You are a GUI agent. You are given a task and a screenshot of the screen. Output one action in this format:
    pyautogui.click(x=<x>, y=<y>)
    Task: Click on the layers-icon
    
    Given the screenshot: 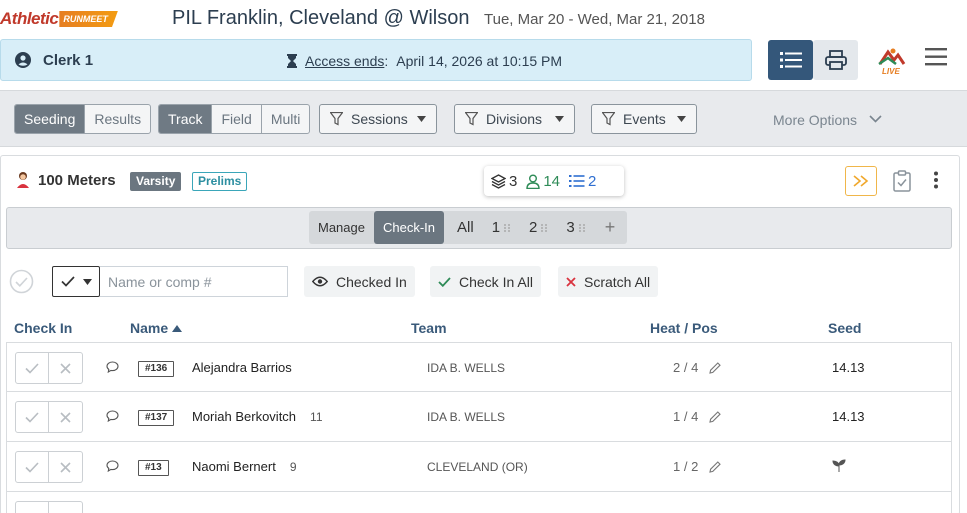 What is the action you would take?
    pyautogui.click(x=498, y=181)
    